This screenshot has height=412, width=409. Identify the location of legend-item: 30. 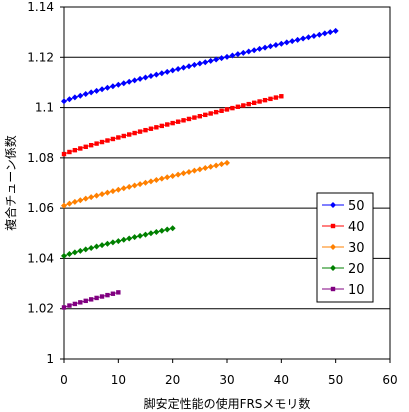
(343, 248).